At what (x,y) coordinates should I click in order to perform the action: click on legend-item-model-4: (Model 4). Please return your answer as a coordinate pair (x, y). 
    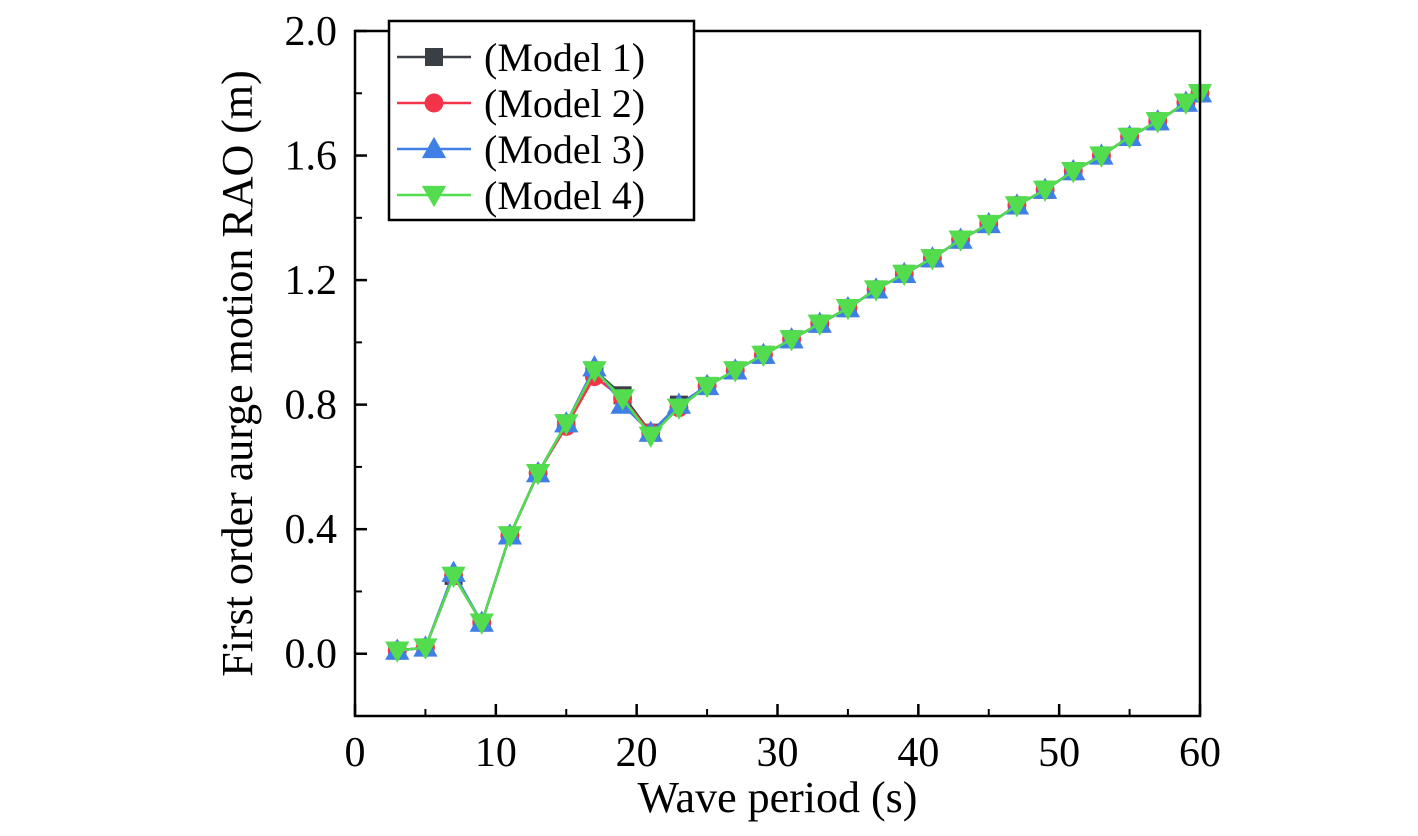
    Looking at the image, I should click on (521, 195).